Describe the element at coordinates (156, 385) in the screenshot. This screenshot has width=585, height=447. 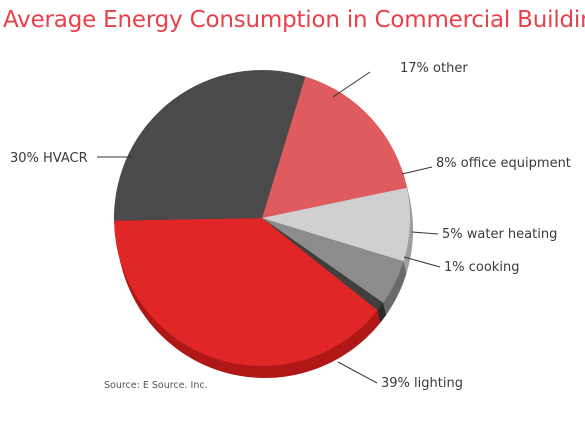
I see `source-note: Source: E Source. Inc.` at that location.